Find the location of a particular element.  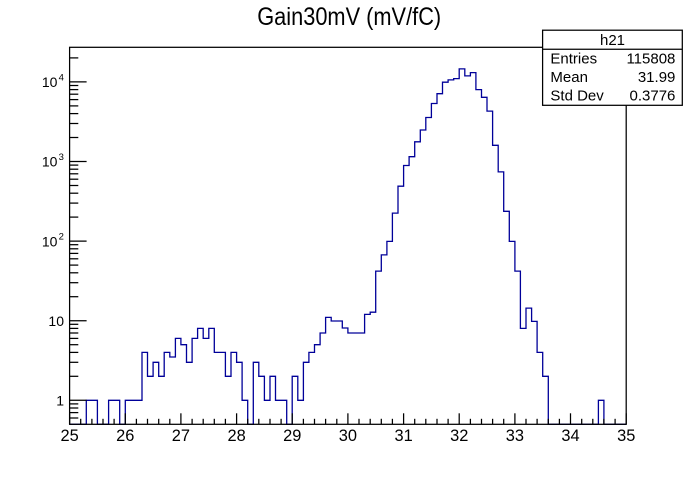

svg-text: 28 is located at coordinates (236, 436).